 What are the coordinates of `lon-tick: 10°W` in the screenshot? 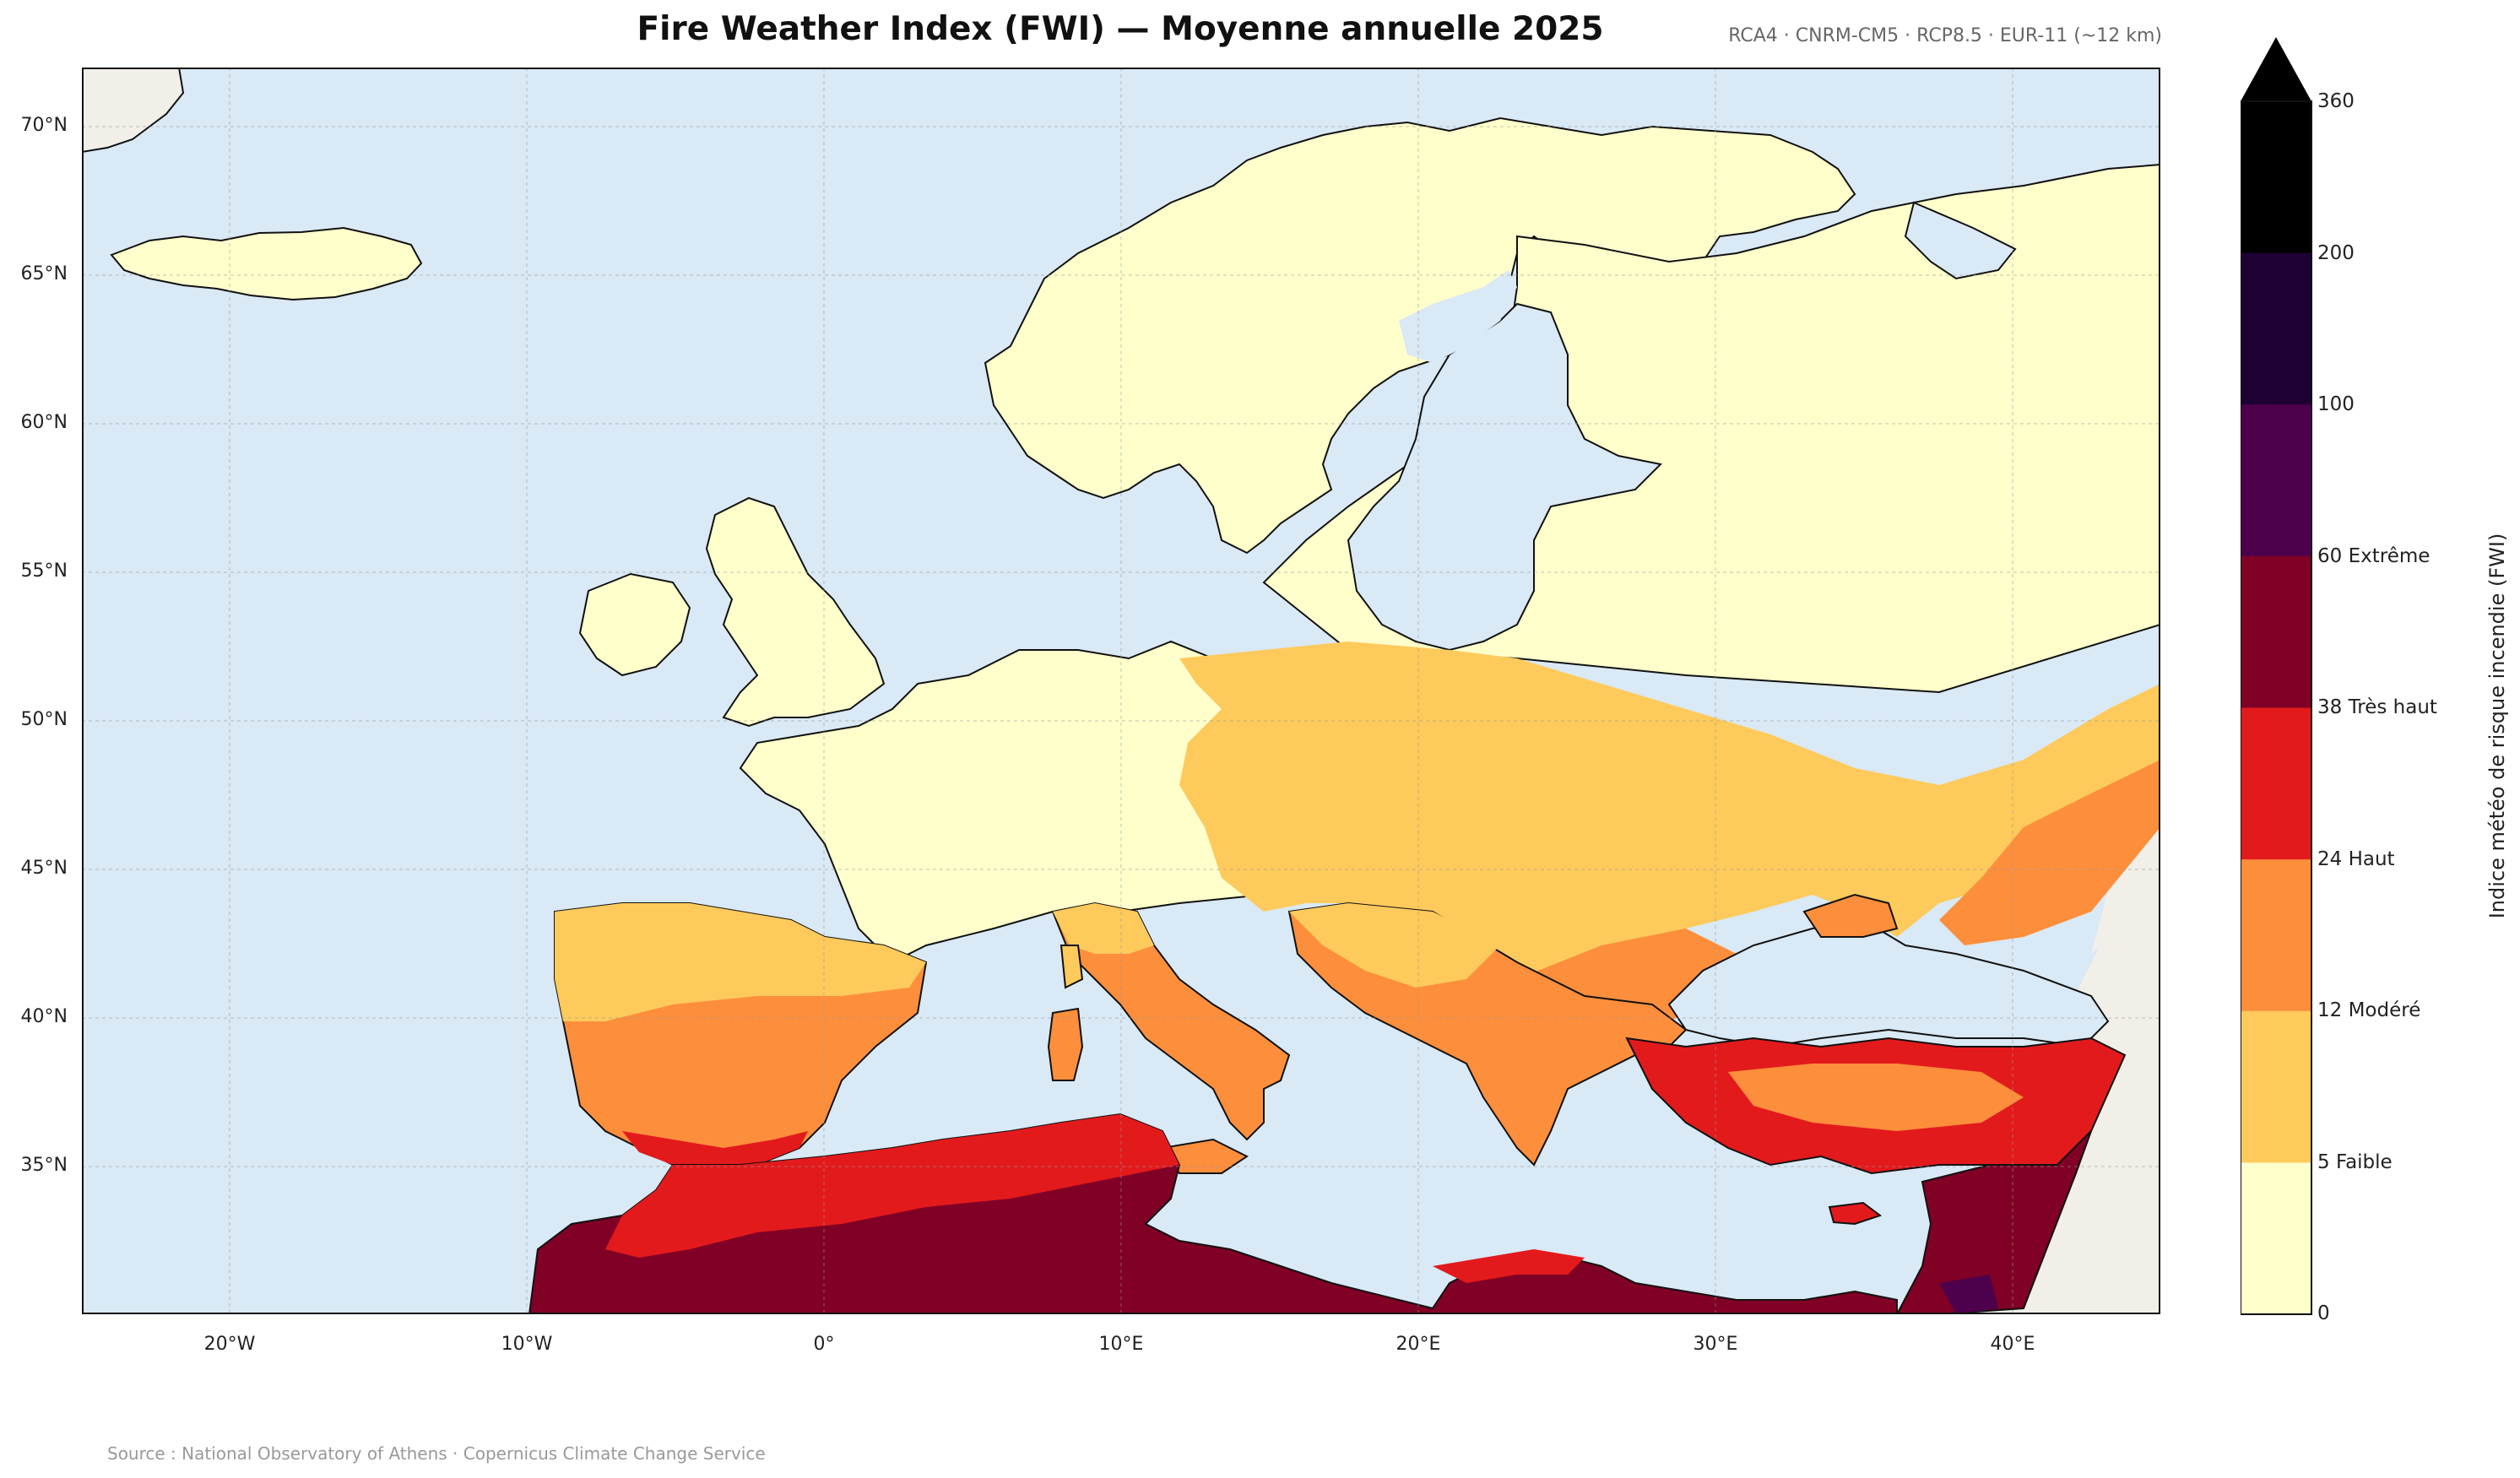 It's located at (527, 1344).